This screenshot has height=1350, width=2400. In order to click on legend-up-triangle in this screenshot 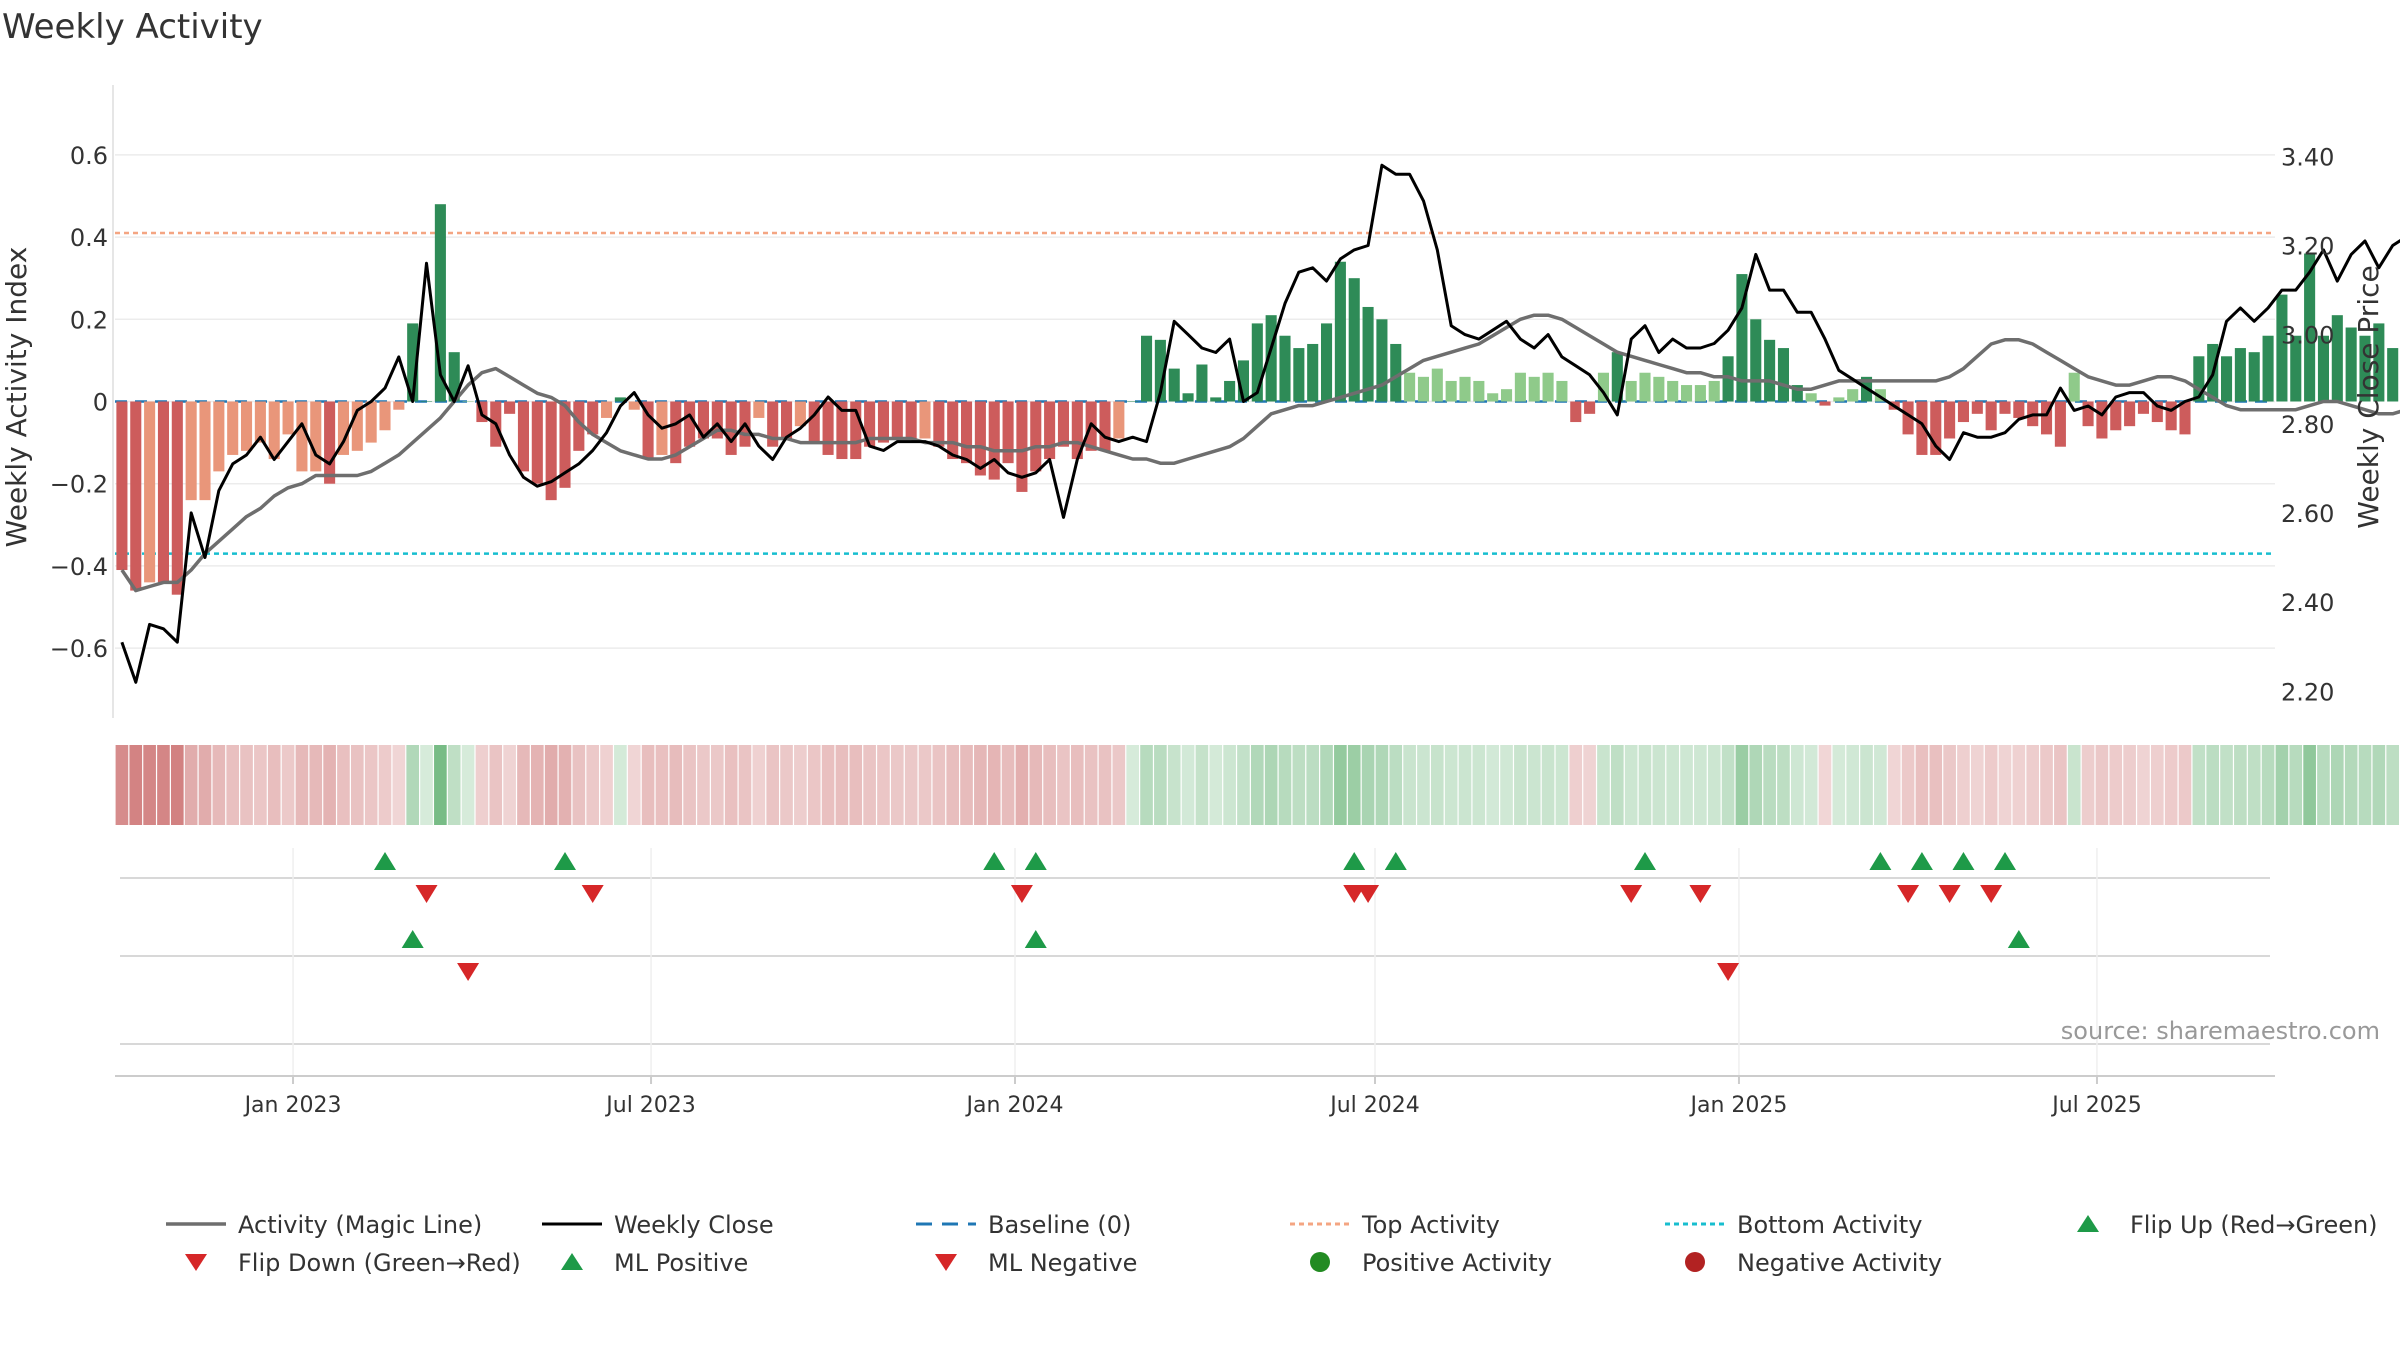, I will do `click(2088, 1223)`.